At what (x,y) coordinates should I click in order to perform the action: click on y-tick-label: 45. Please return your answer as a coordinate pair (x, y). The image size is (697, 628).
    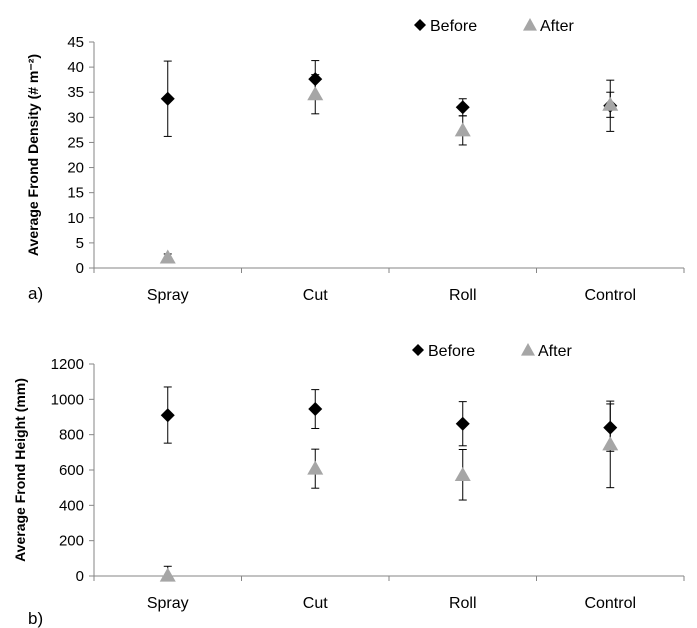
    Looking at the image, I should click on (75, 42).